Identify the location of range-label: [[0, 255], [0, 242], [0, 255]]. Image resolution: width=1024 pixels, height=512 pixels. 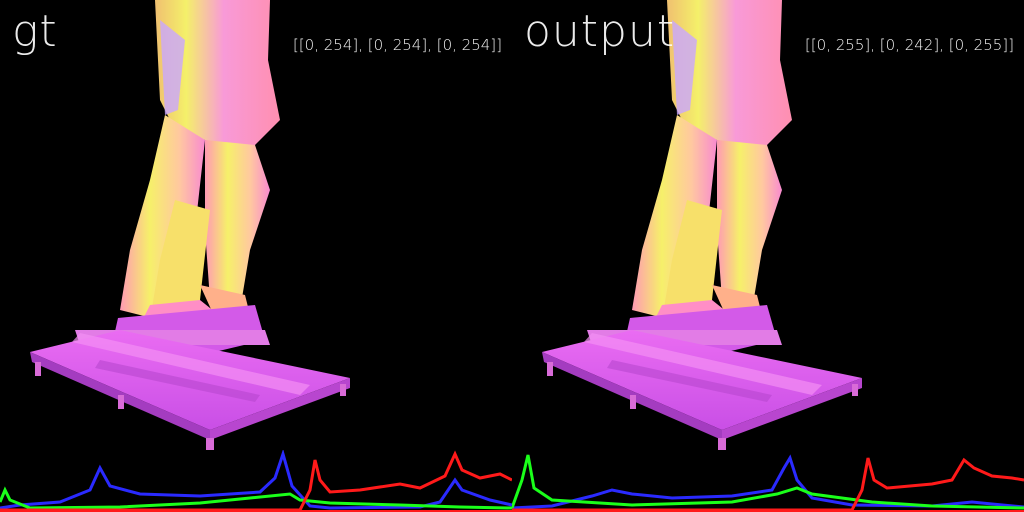
(909, 45).